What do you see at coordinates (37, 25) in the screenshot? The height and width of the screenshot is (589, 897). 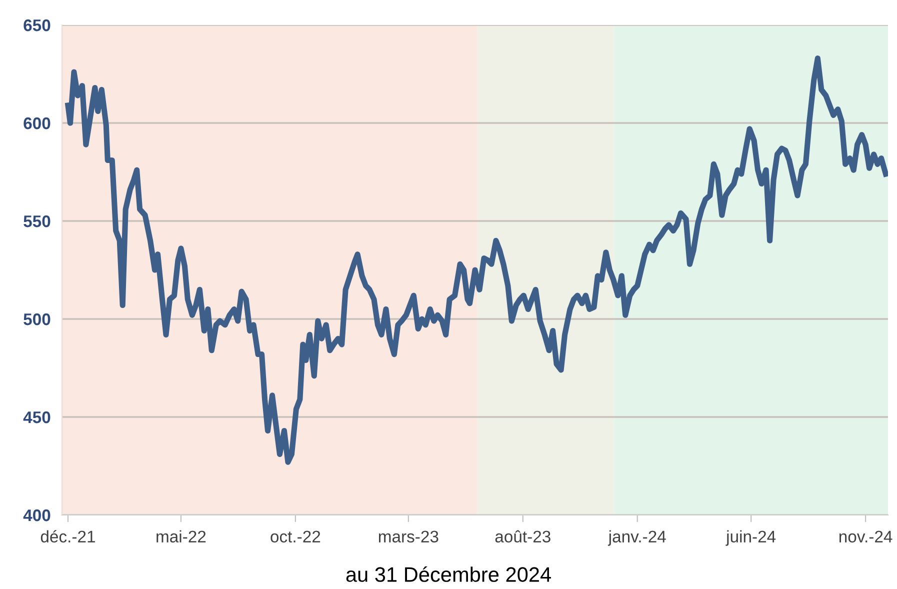 I see `y-tick-label: 650` at bounding box center [37, 25].